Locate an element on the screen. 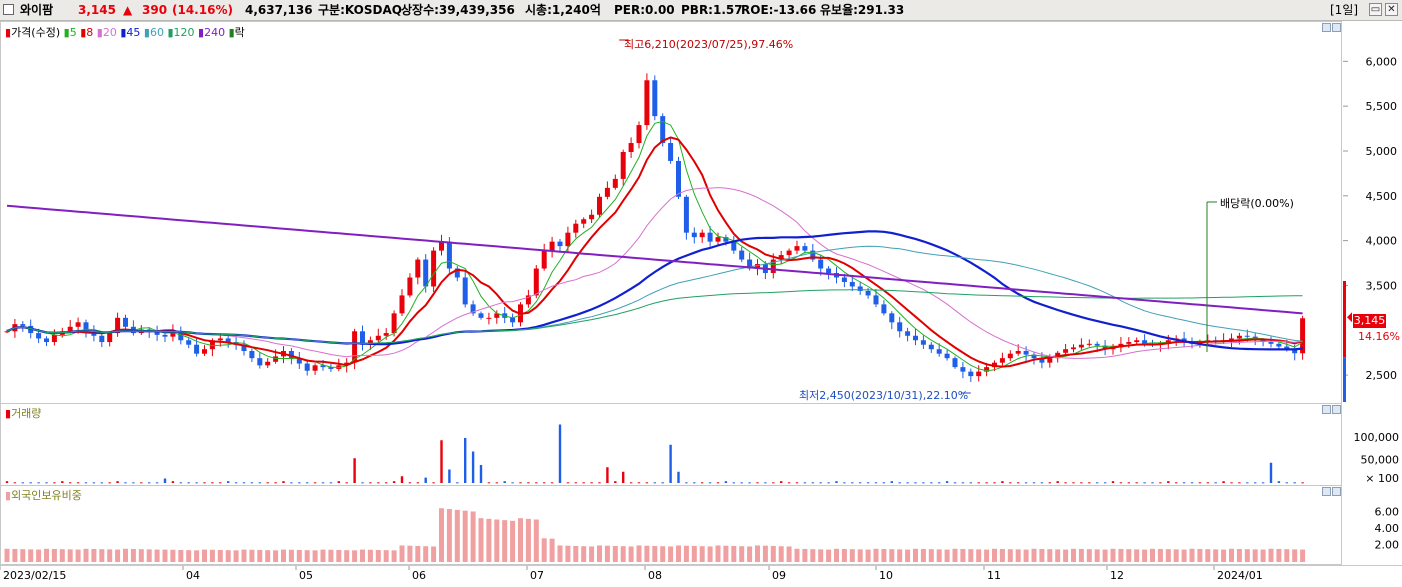 This screenshot has height=587, width=1402. close-button: ✕ is located at coordinates (1391, 9).